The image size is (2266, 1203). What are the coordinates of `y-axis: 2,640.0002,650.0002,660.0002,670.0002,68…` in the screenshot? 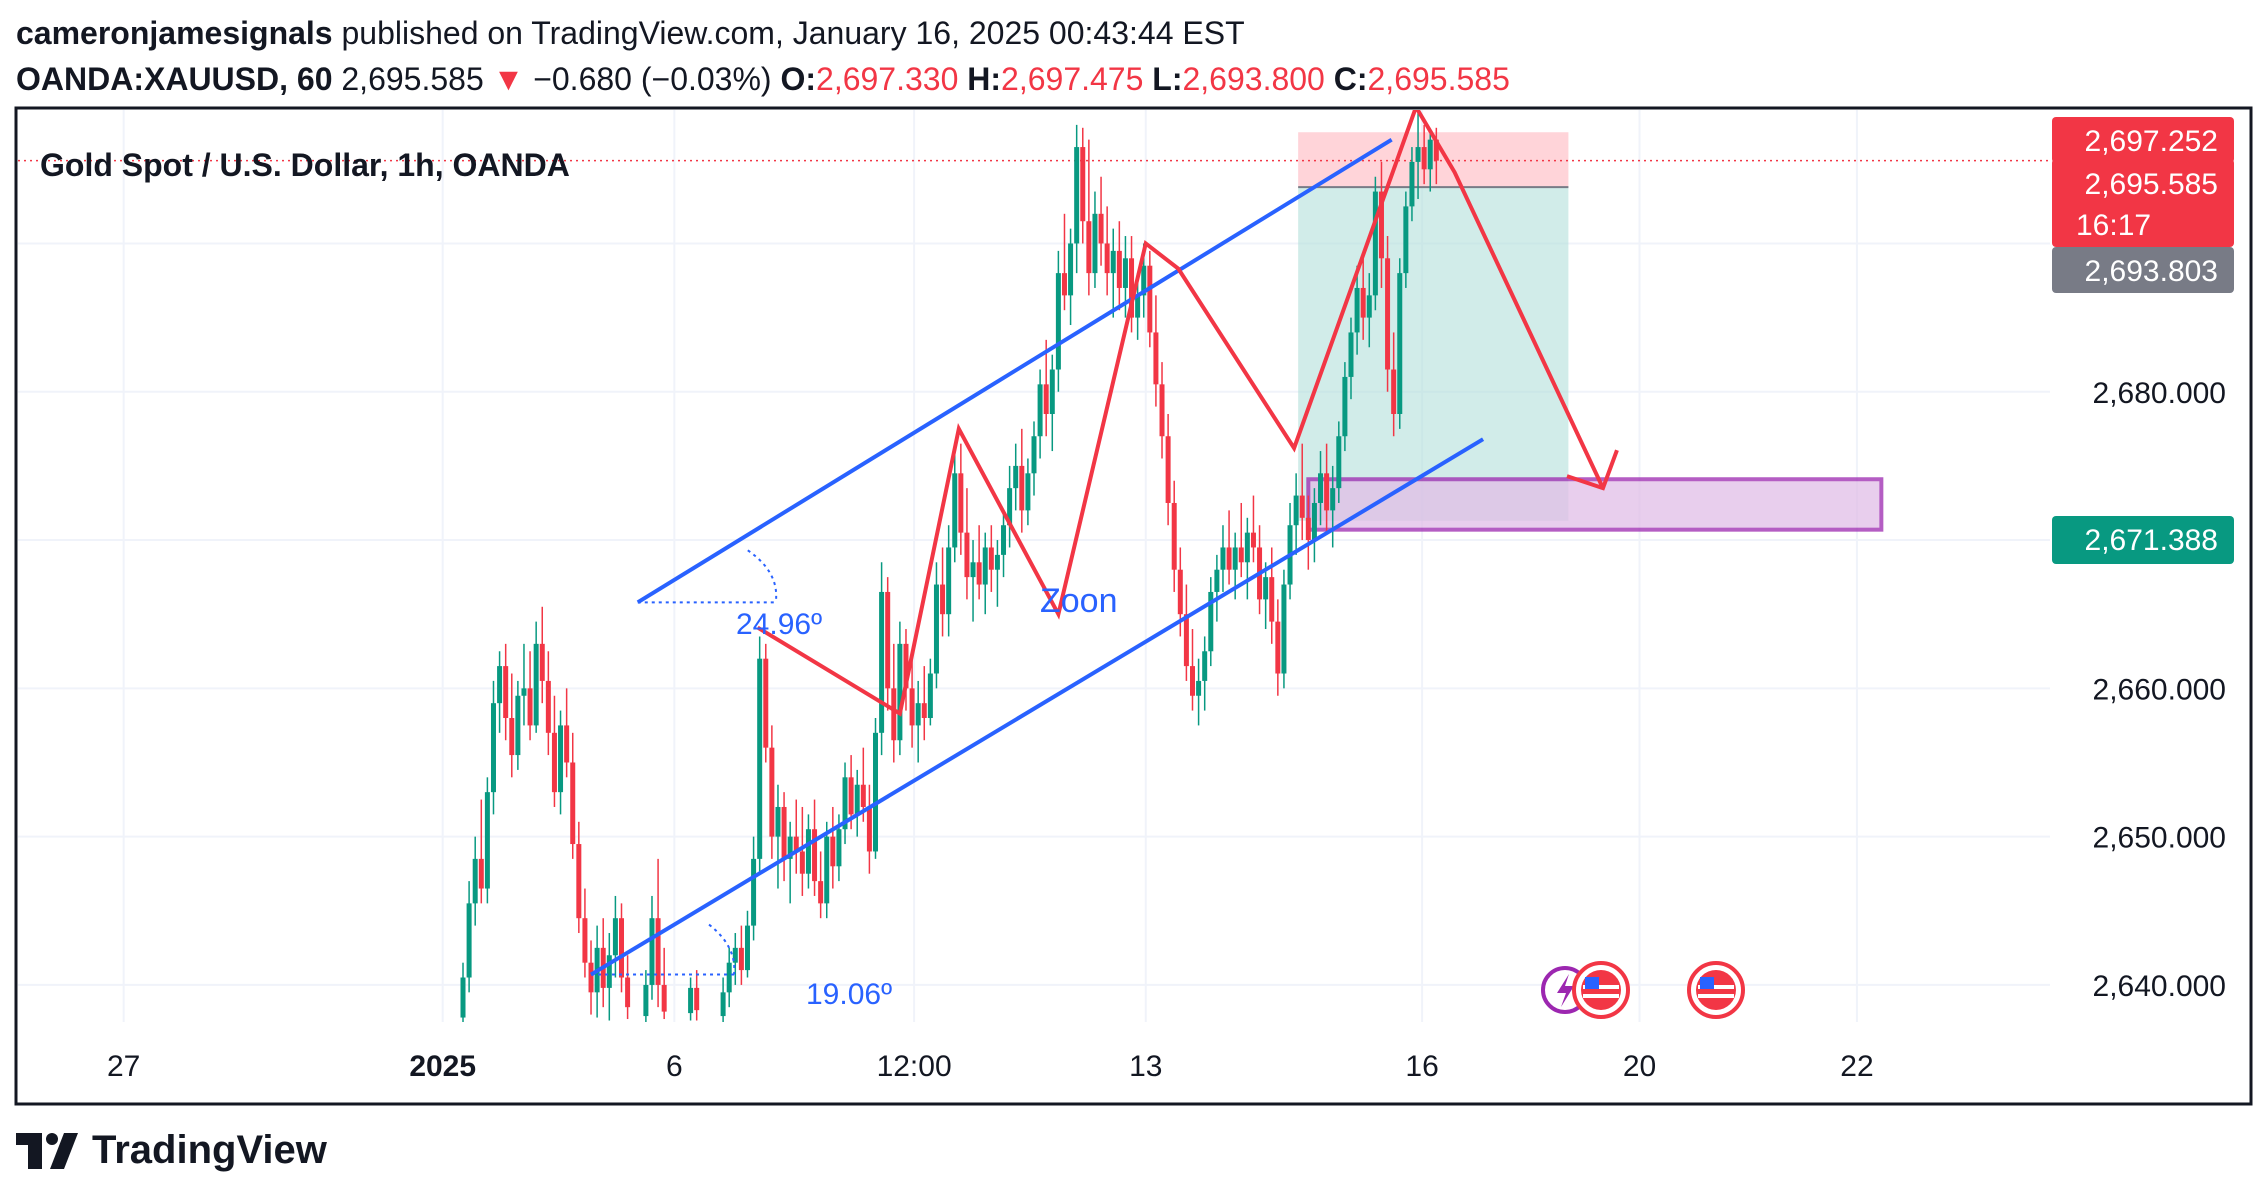 It's located at (2159, 690).